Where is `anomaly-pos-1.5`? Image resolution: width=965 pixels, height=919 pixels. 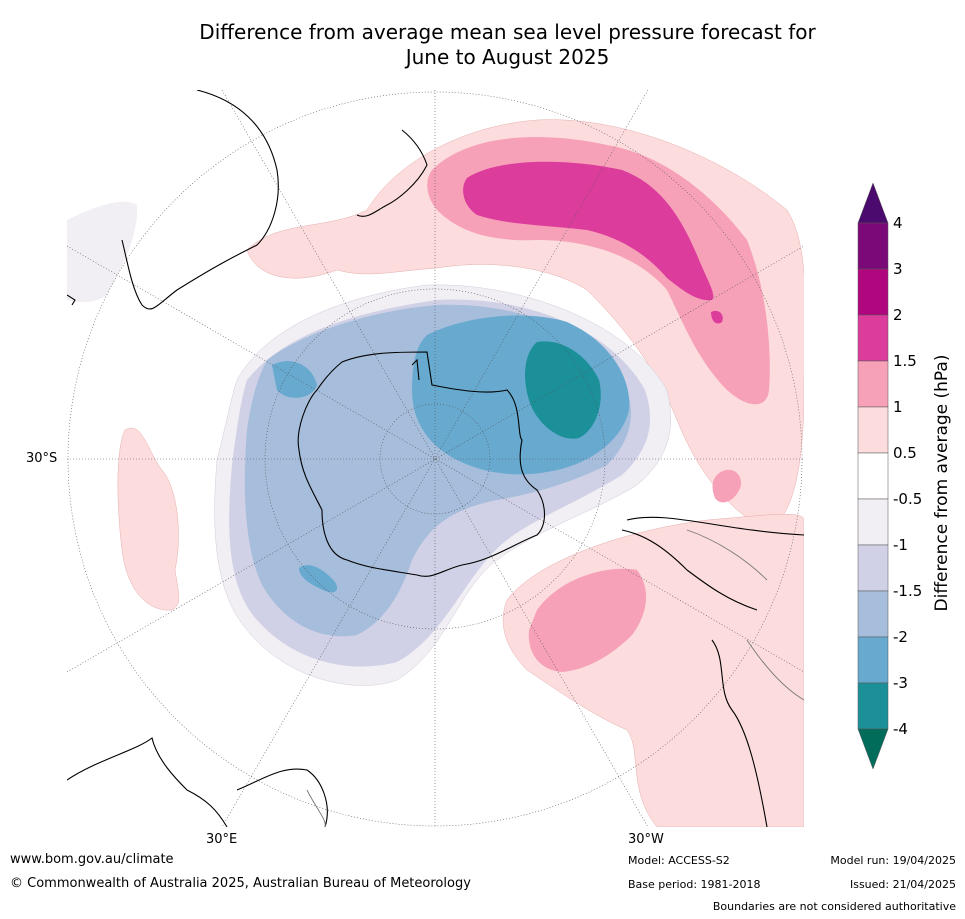
anomaly-pos-1.5 is located at coordinates (588, 231).